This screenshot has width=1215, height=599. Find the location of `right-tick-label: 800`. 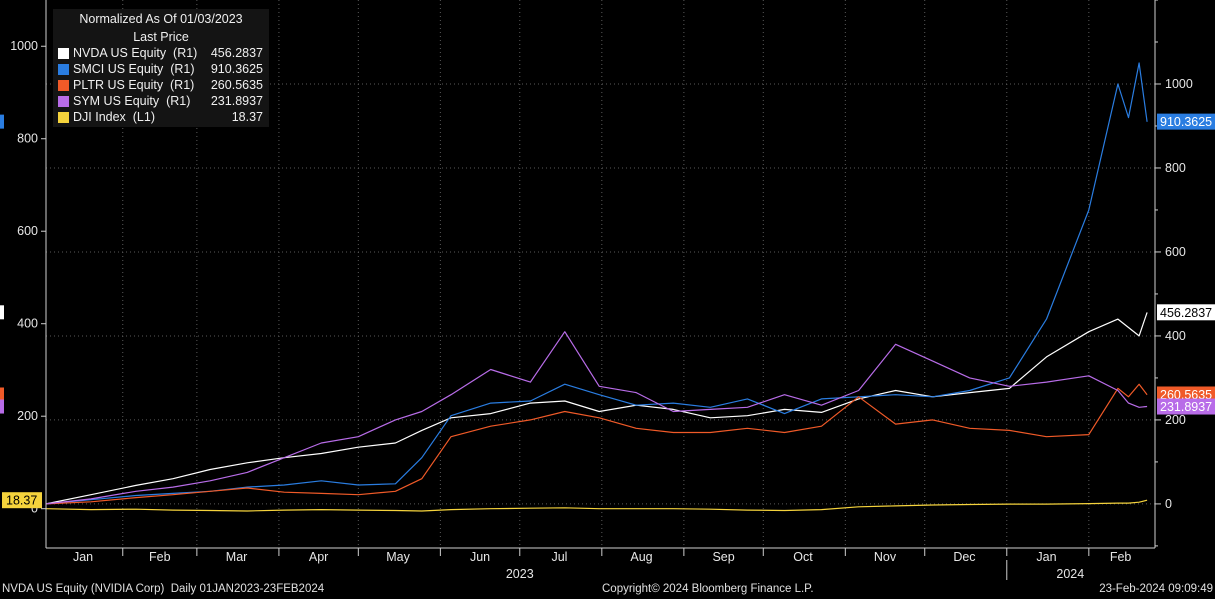

right-tick-label: 800 is located at coordinates (1175, 168).